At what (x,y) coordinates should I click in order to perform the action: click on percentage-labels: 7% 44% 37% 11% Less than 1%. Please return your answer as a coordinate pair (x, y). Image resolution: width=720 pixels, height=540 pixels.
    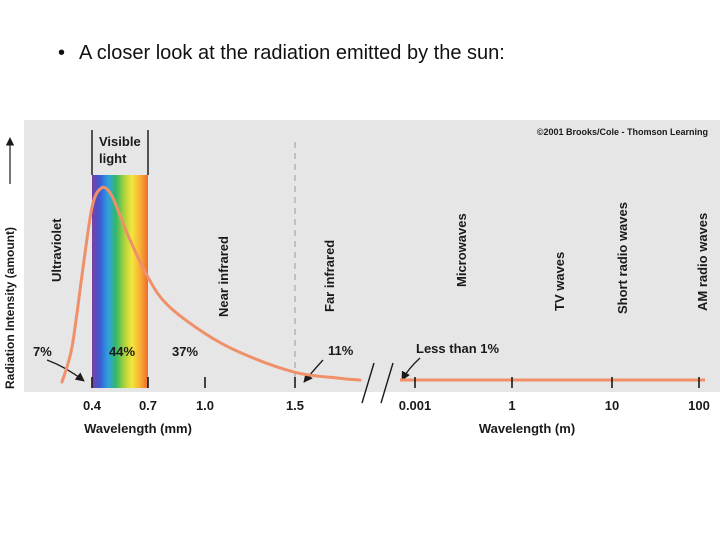
    Looking at the image, I should click on (266, 350).